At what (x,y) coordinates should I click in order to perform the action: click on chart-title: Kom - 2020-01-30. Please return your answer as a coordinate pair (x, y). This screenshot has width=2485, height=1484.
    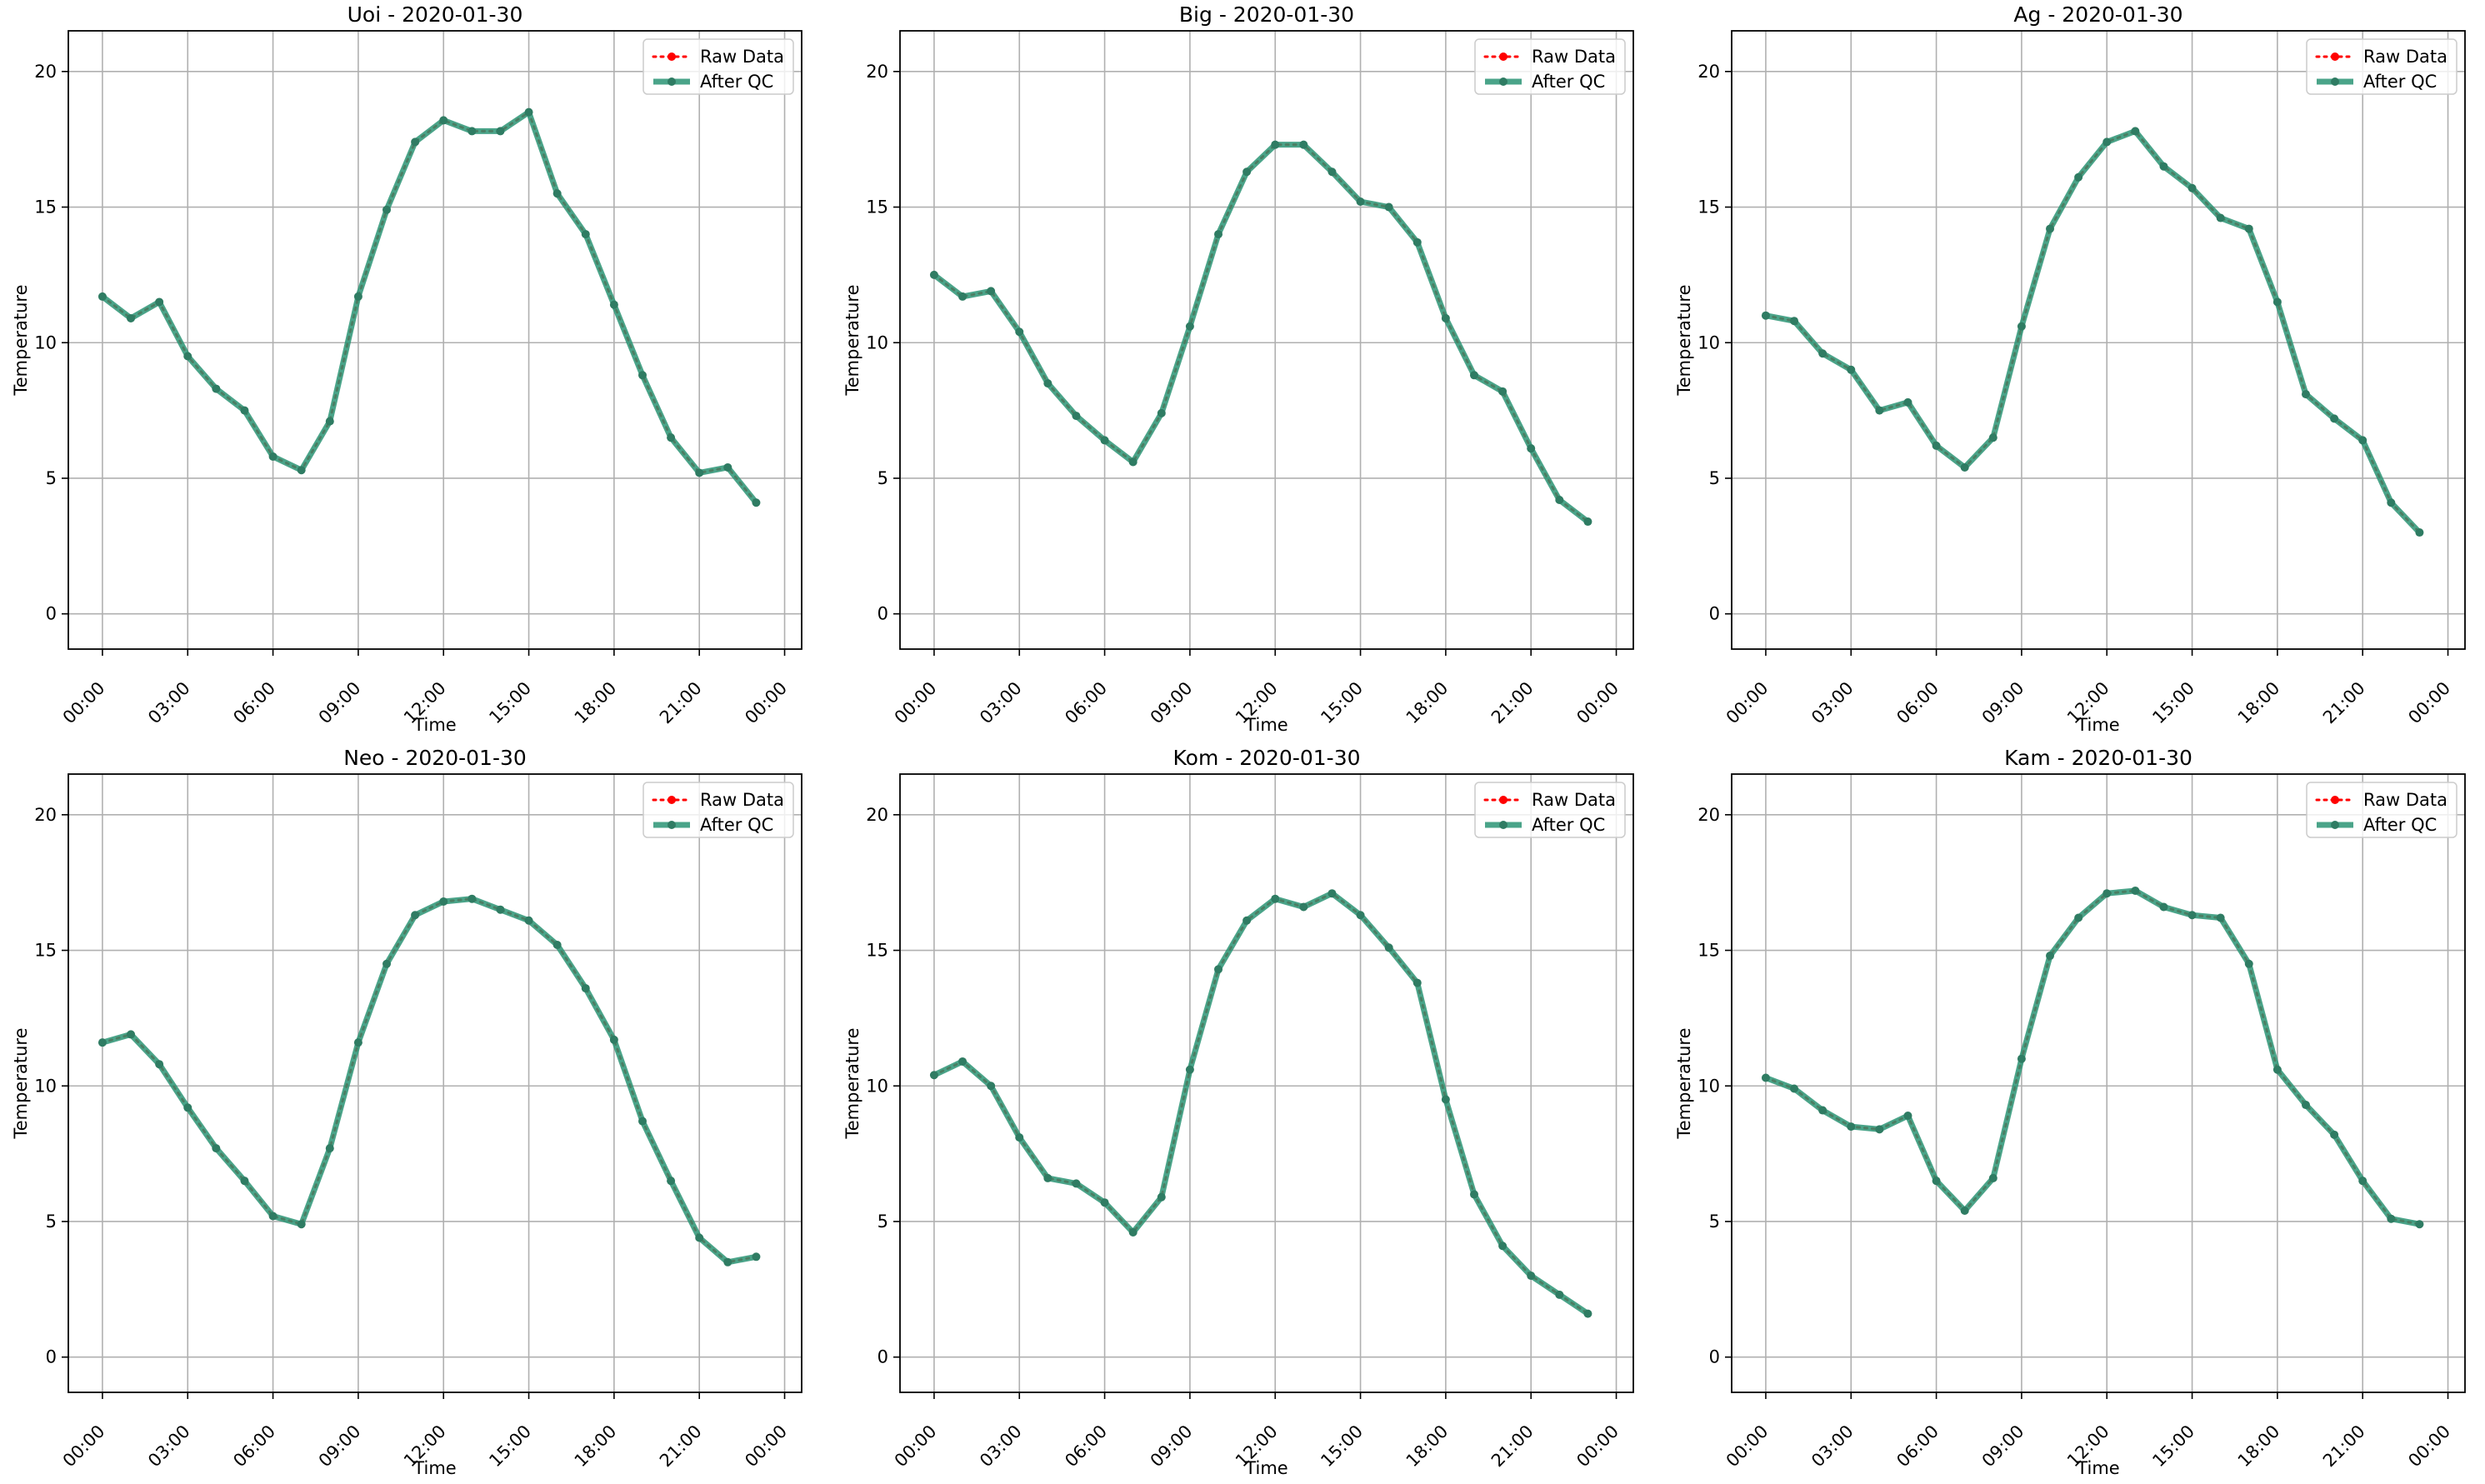
    Looking at the image, I should click on (1267, 758).